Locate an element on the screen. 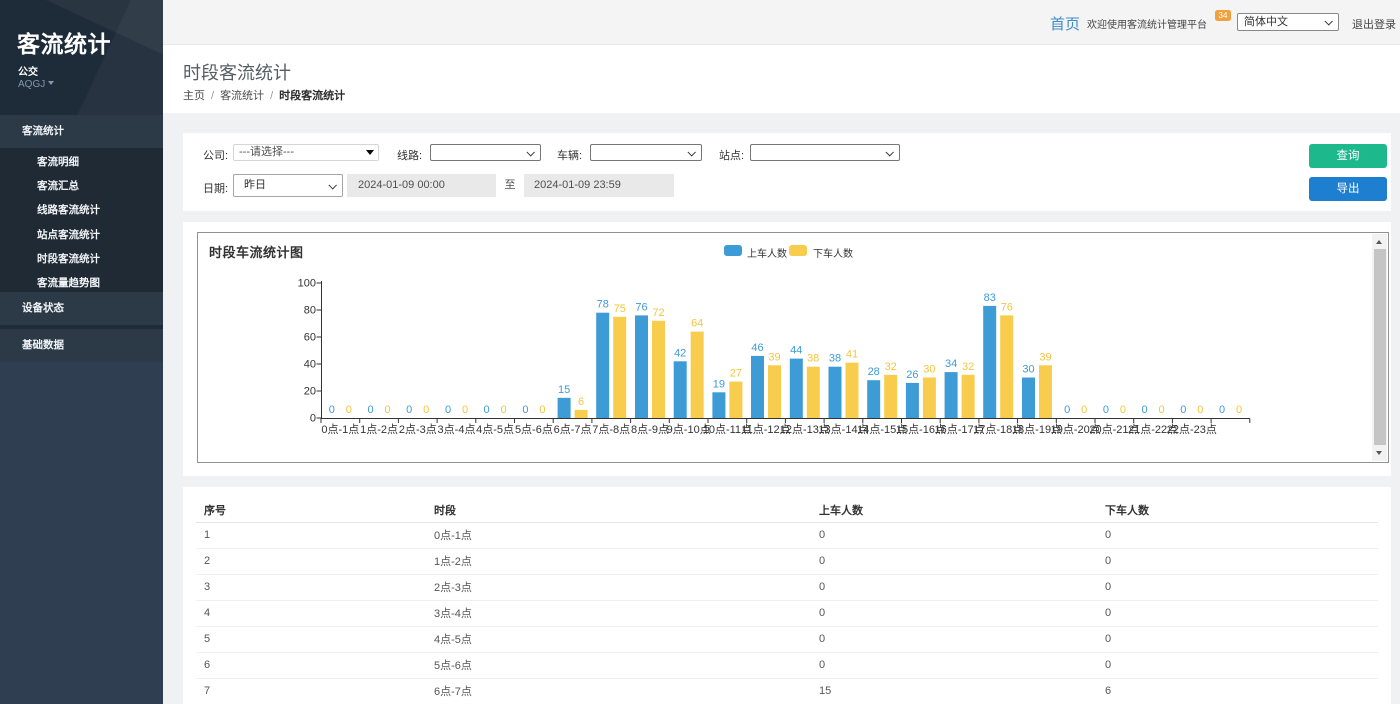  svg-text: 2点-3点 is located at coordinates (418, 429).